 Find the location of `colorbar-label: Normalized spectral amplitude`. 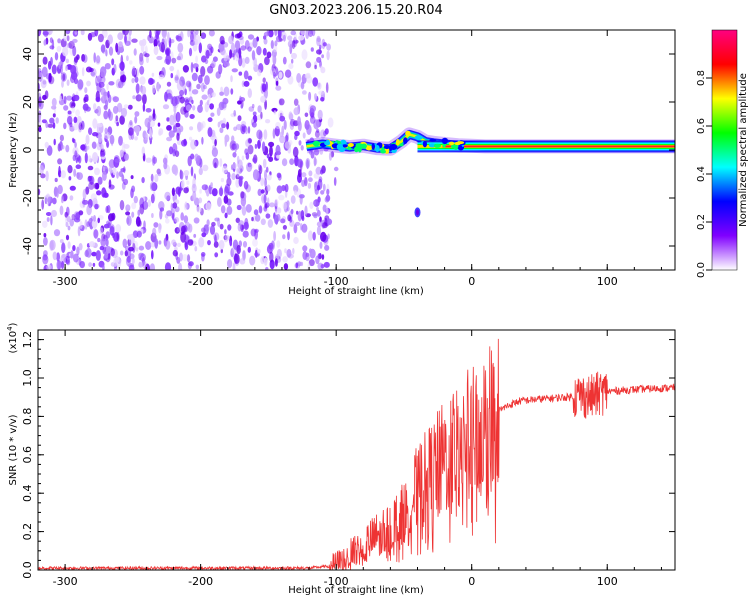

colorbar-label: Normalized spectral amplitude is located at coordinates (743, 150).